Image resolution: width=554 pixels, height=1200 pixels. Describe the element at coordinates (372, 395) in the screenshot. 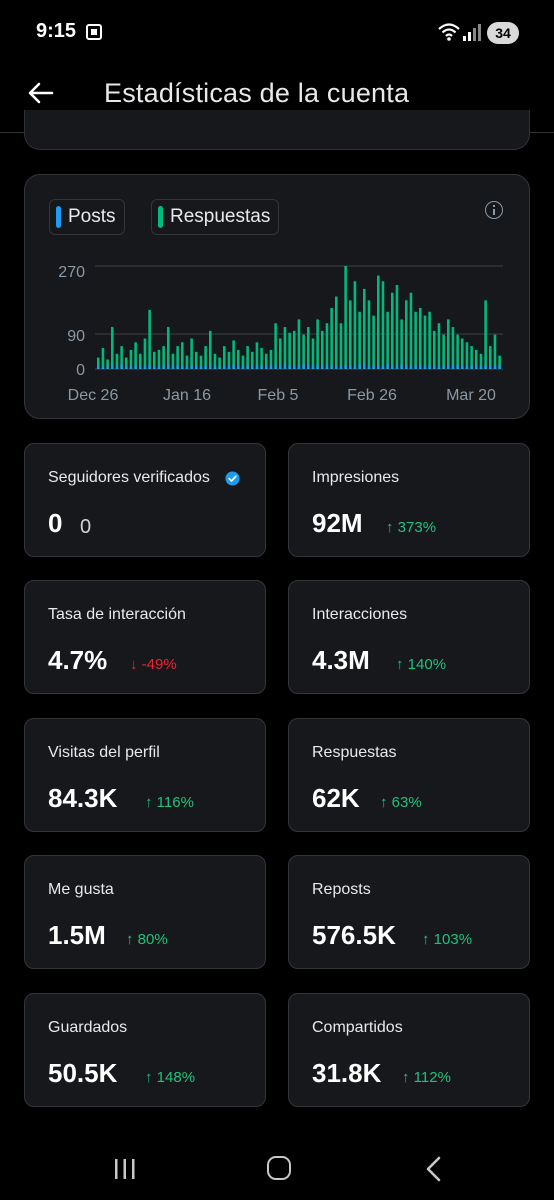

I see `x-tick-feb26: Feb 26` at that location.